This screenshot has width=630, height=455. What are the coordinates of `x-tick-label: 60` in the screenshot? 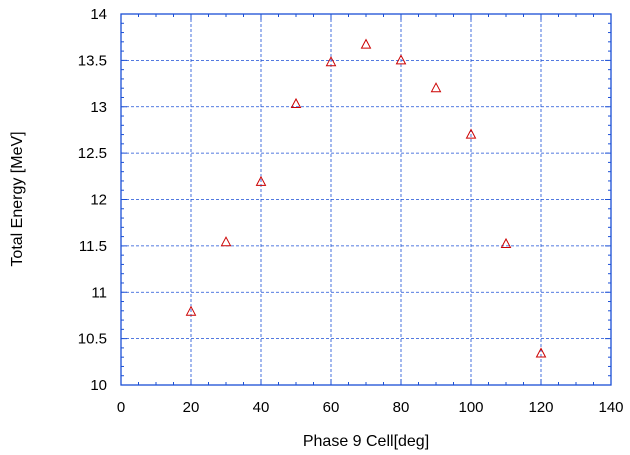 It's located at (331, 407).